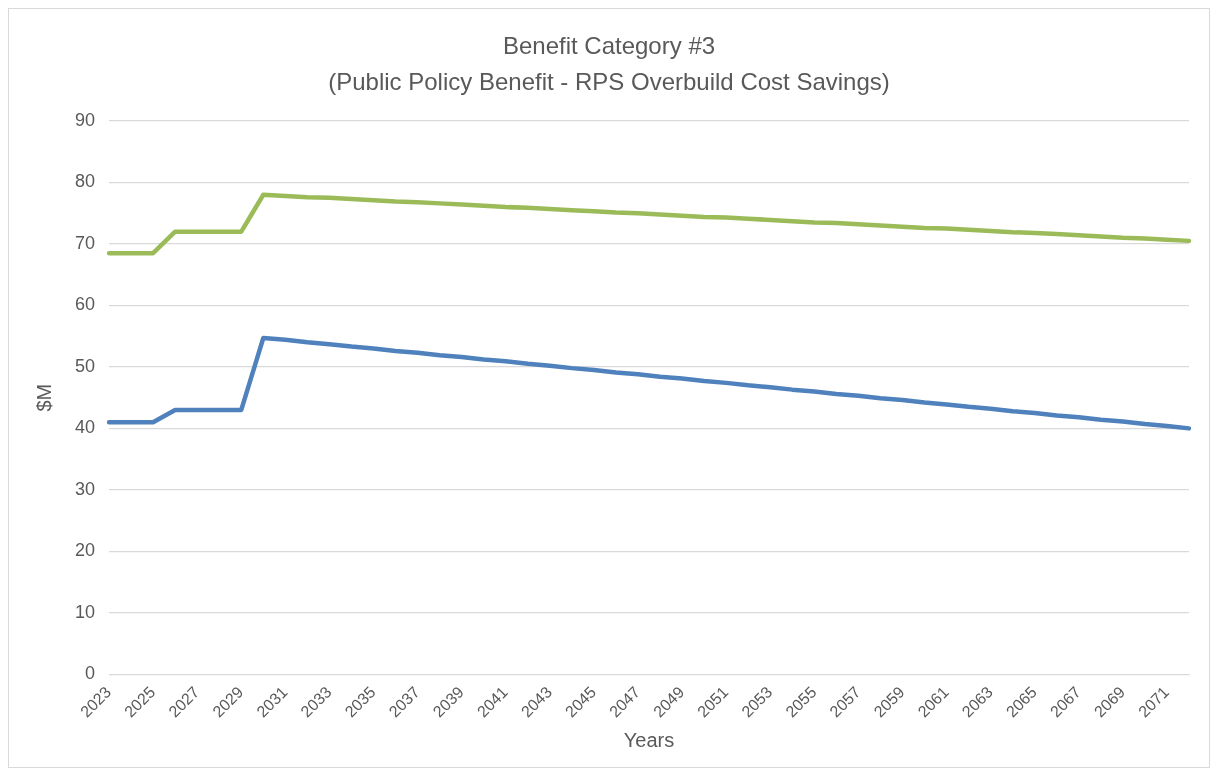  Describe the element at coordinates (43, 397) in the screenshot. I see `y-axis-title: $M` at that location.